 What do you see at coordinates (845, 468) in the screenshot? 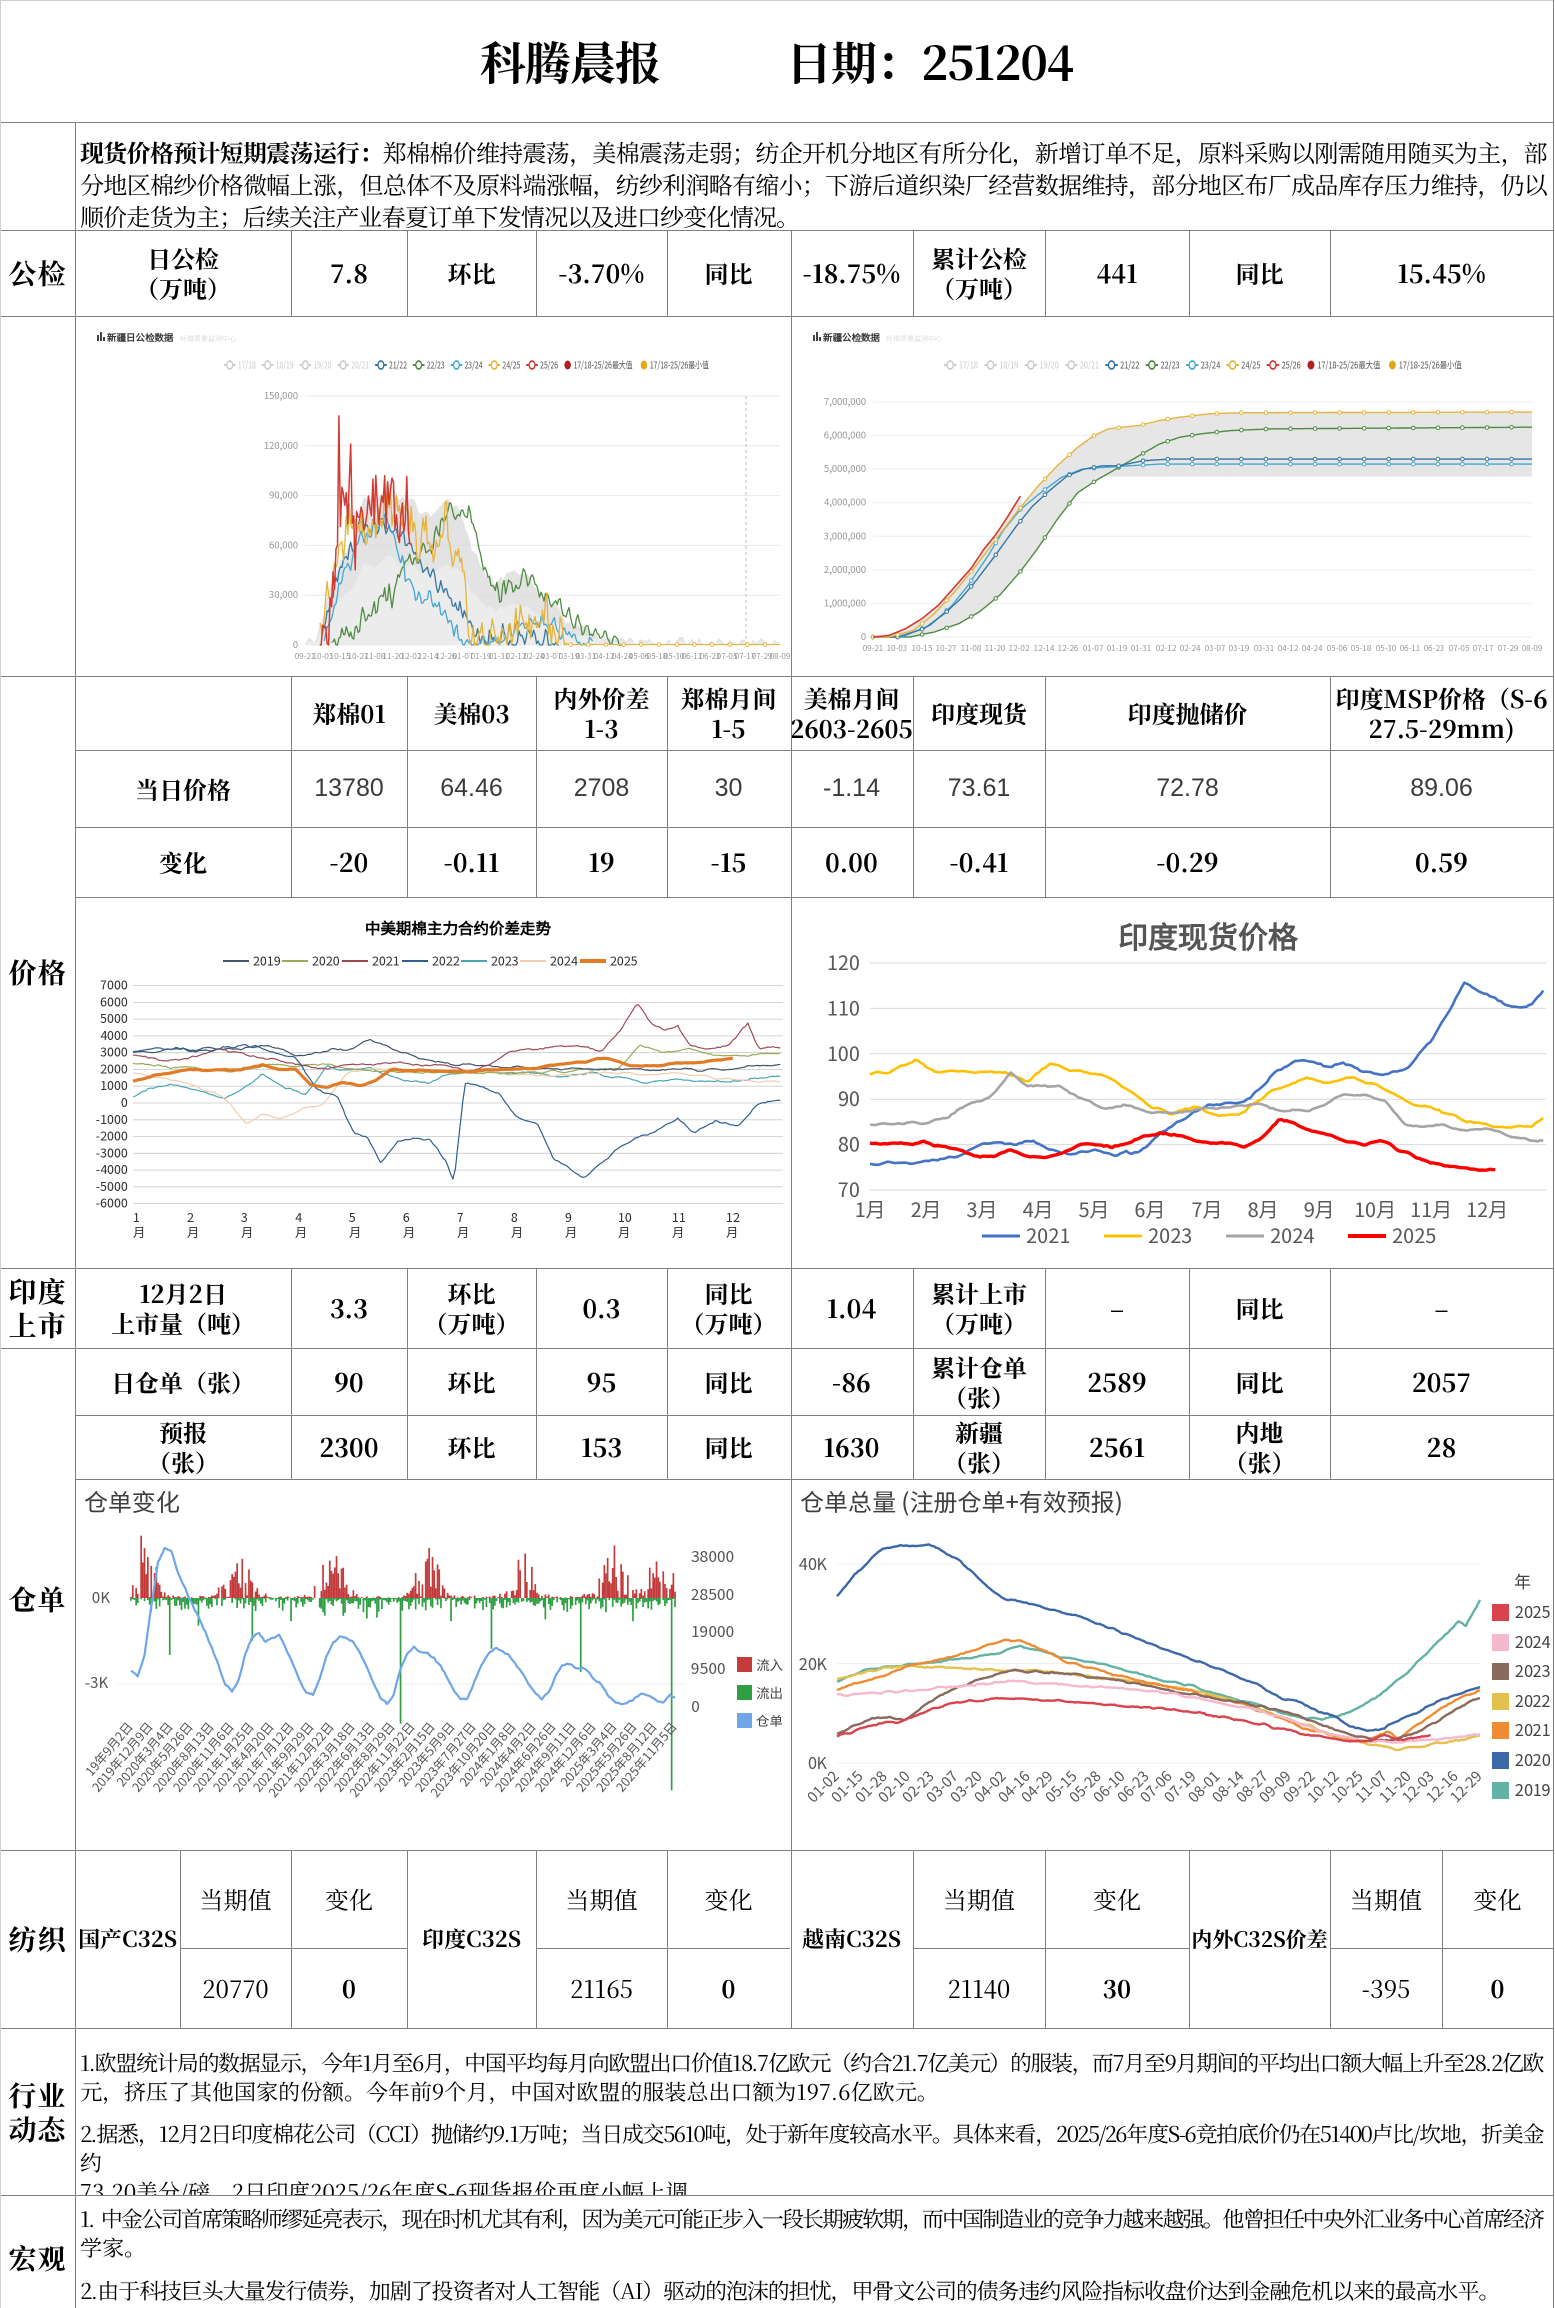
I see `svg-text: 5,000,000` at bounding box center [845, 468].